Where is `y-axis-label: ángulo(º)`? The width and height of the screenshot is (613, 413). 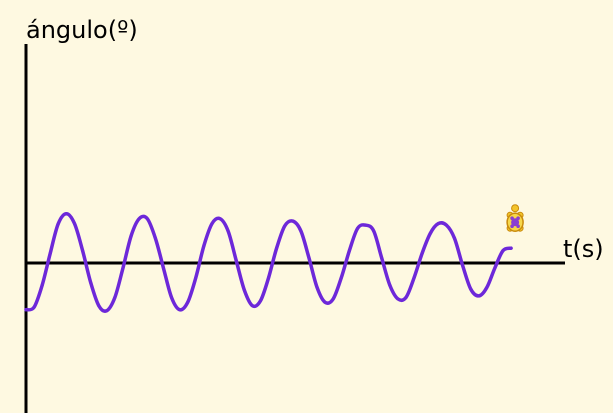
y-axis-label: ángulo(º) is located at coordinates (82, 30).